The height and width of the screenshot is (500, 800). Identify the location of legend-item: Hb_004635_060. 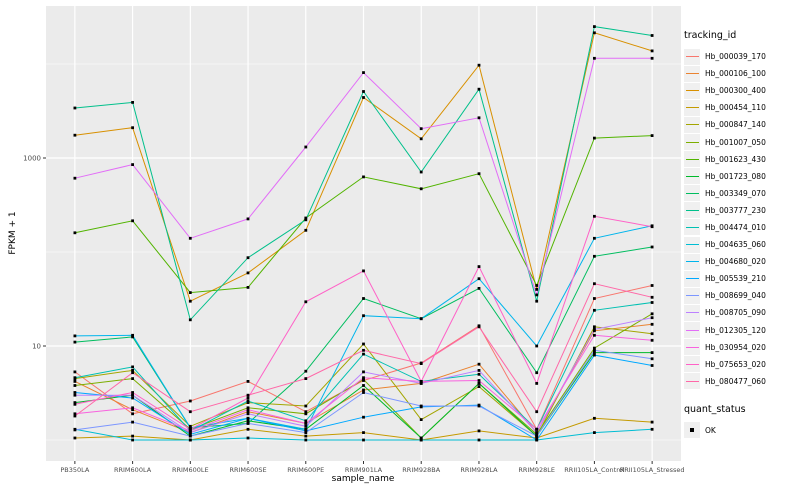
(741, 244).